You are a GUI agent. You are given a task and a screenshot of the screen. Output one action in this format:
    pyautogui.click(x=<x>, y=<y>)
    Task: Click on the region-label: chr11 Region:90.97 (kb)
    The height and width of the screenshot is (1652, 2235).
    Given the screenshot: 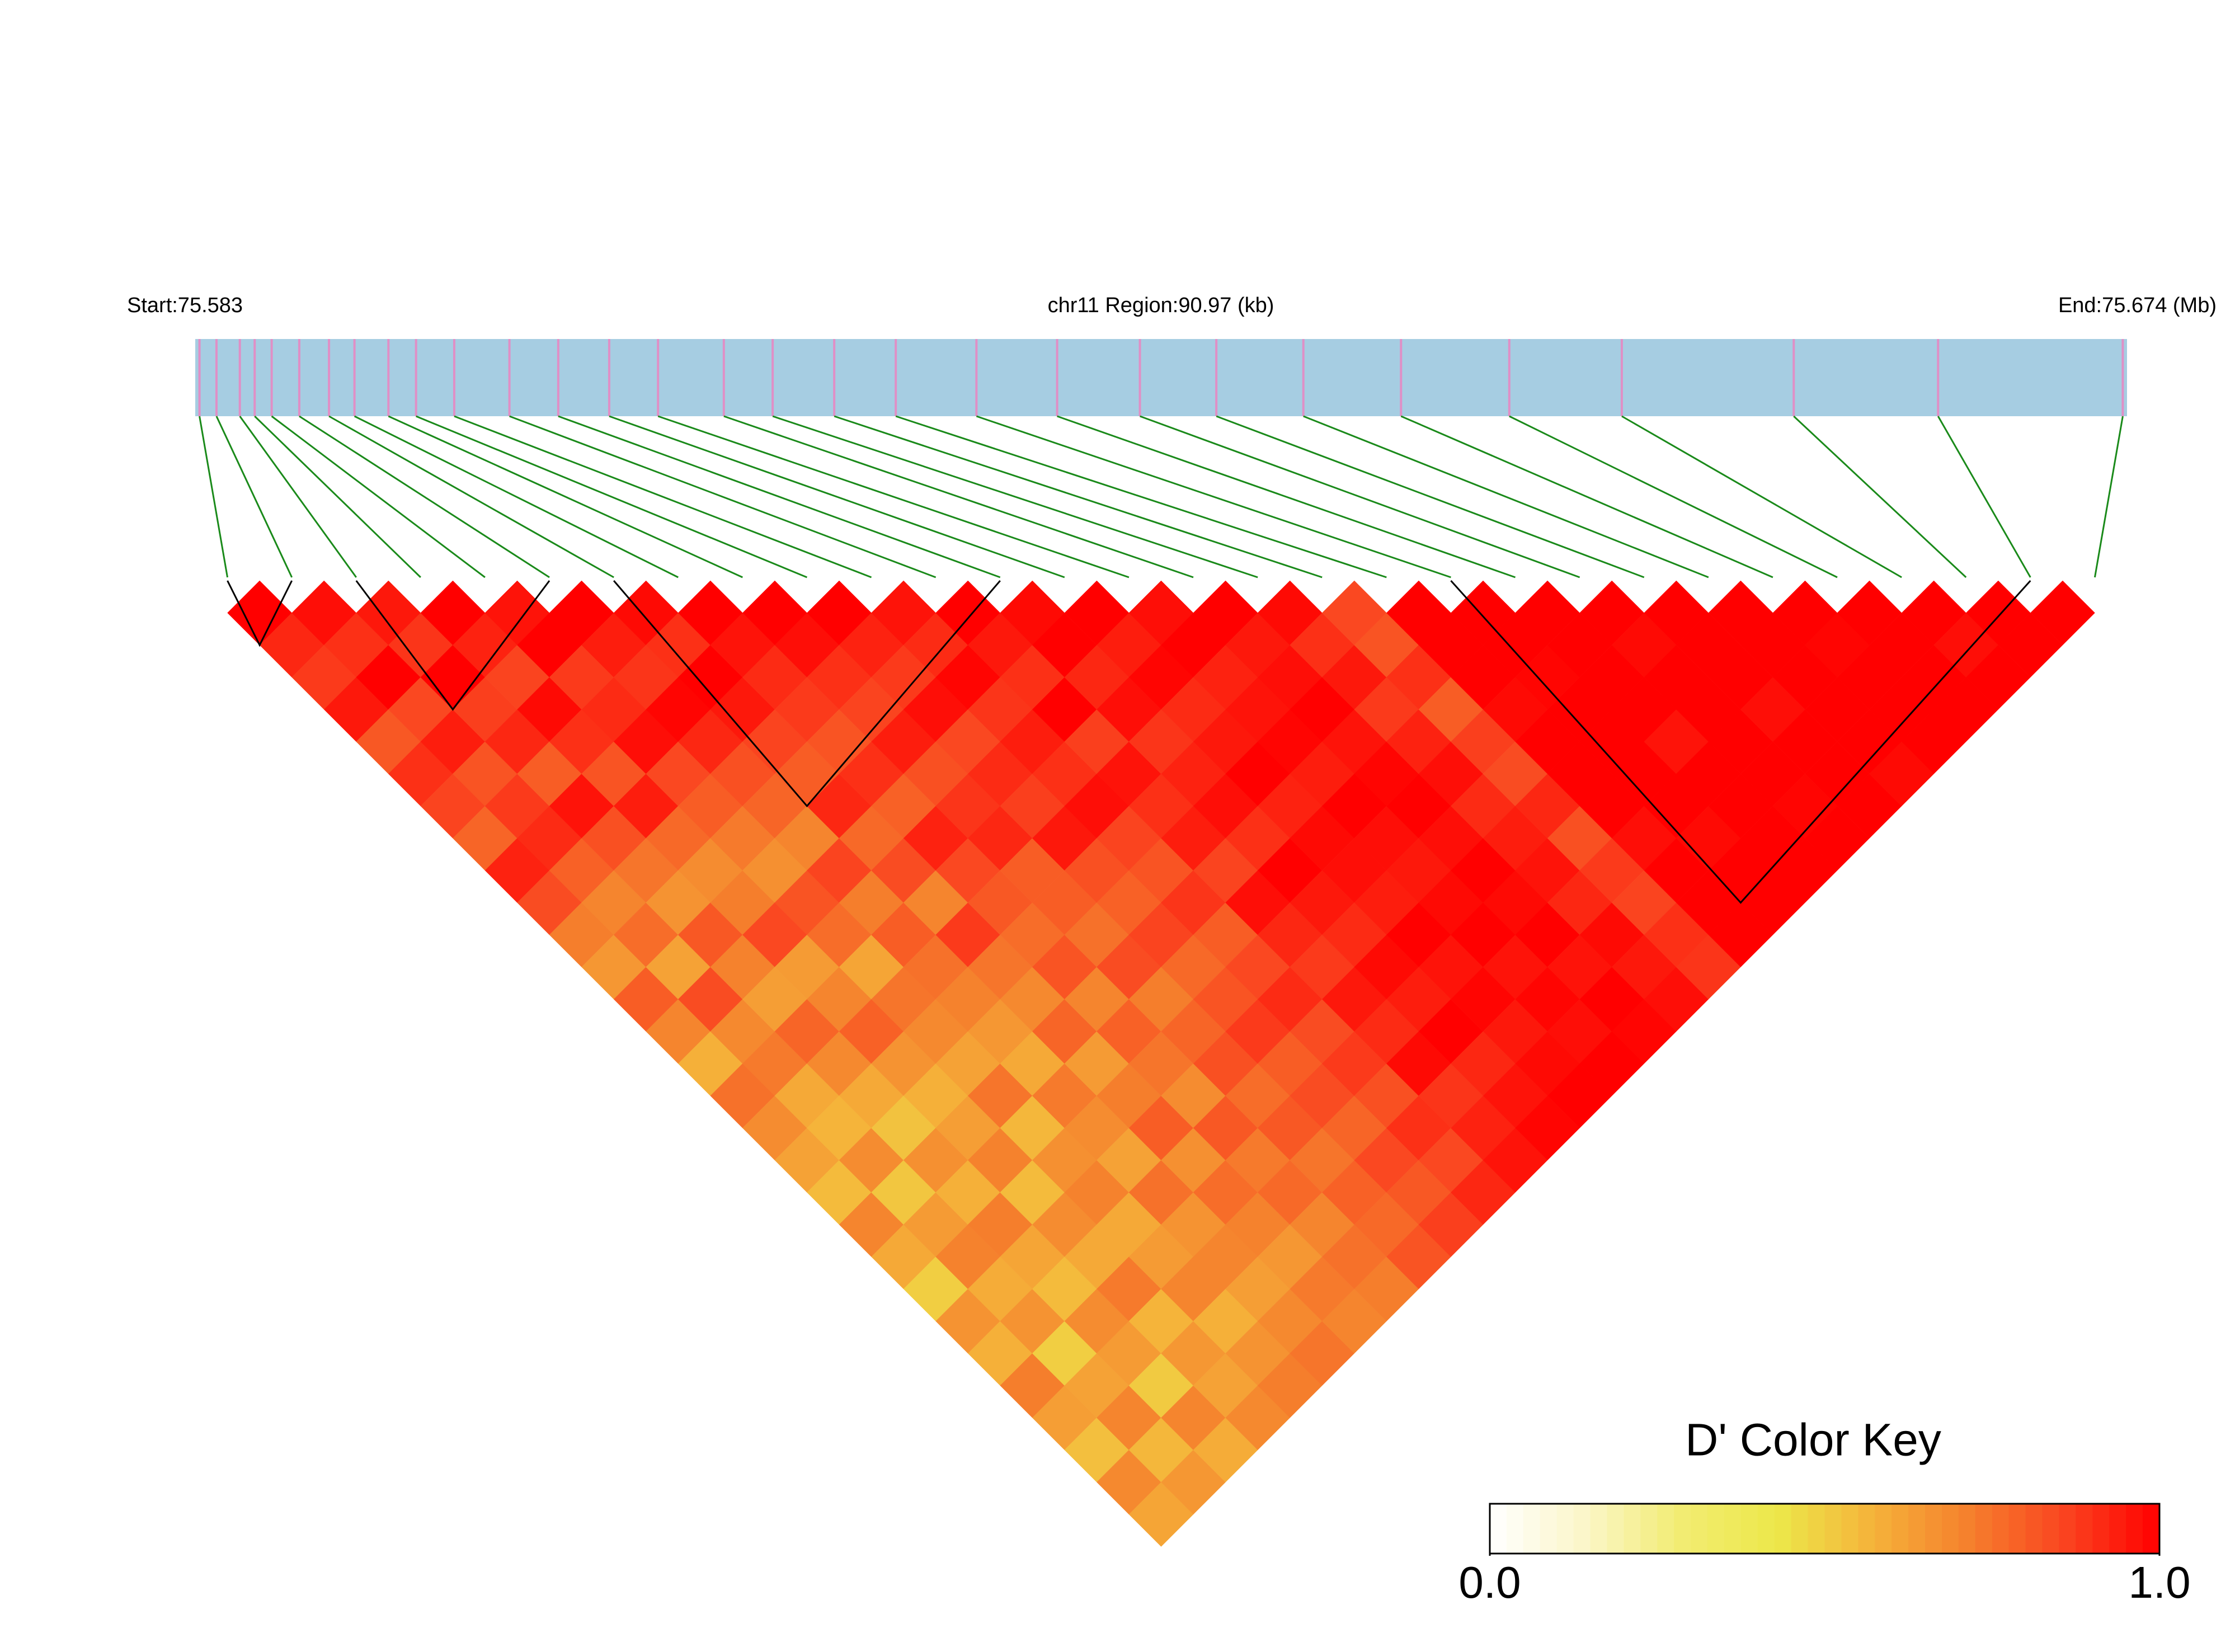 What is the action you would take?
    pyautogui.click(x=1161, y=306)
    